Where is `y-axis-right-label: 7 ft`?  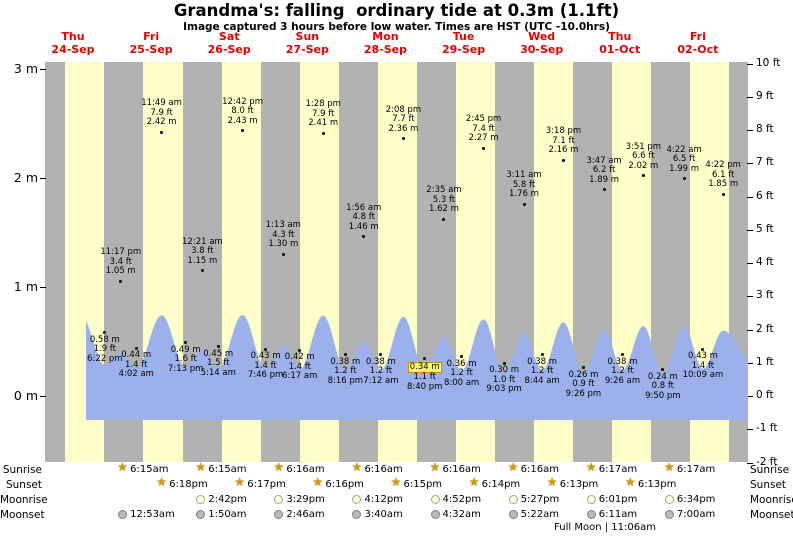
y-axis-right-label: 7 ft is located at coordinates (765, 162).